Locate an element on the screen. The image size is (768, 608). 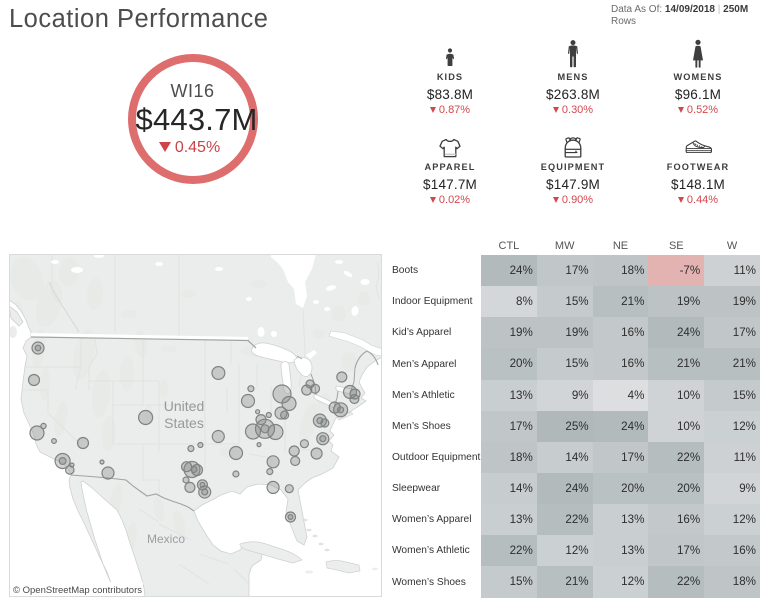
svg-text: States is located at coordinates (184, 423).